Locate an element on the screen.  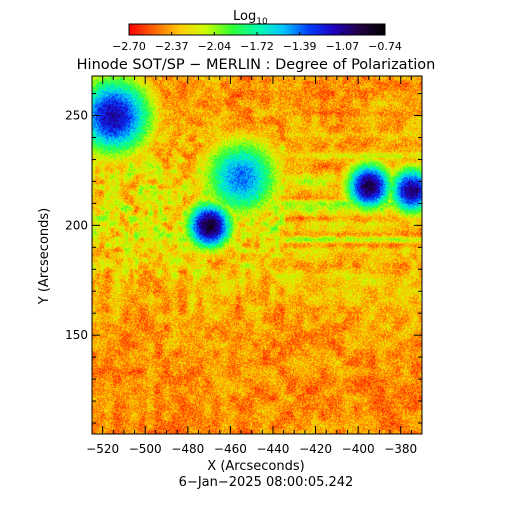
y-tick-label: 250 is located at coordinates (76, 116).